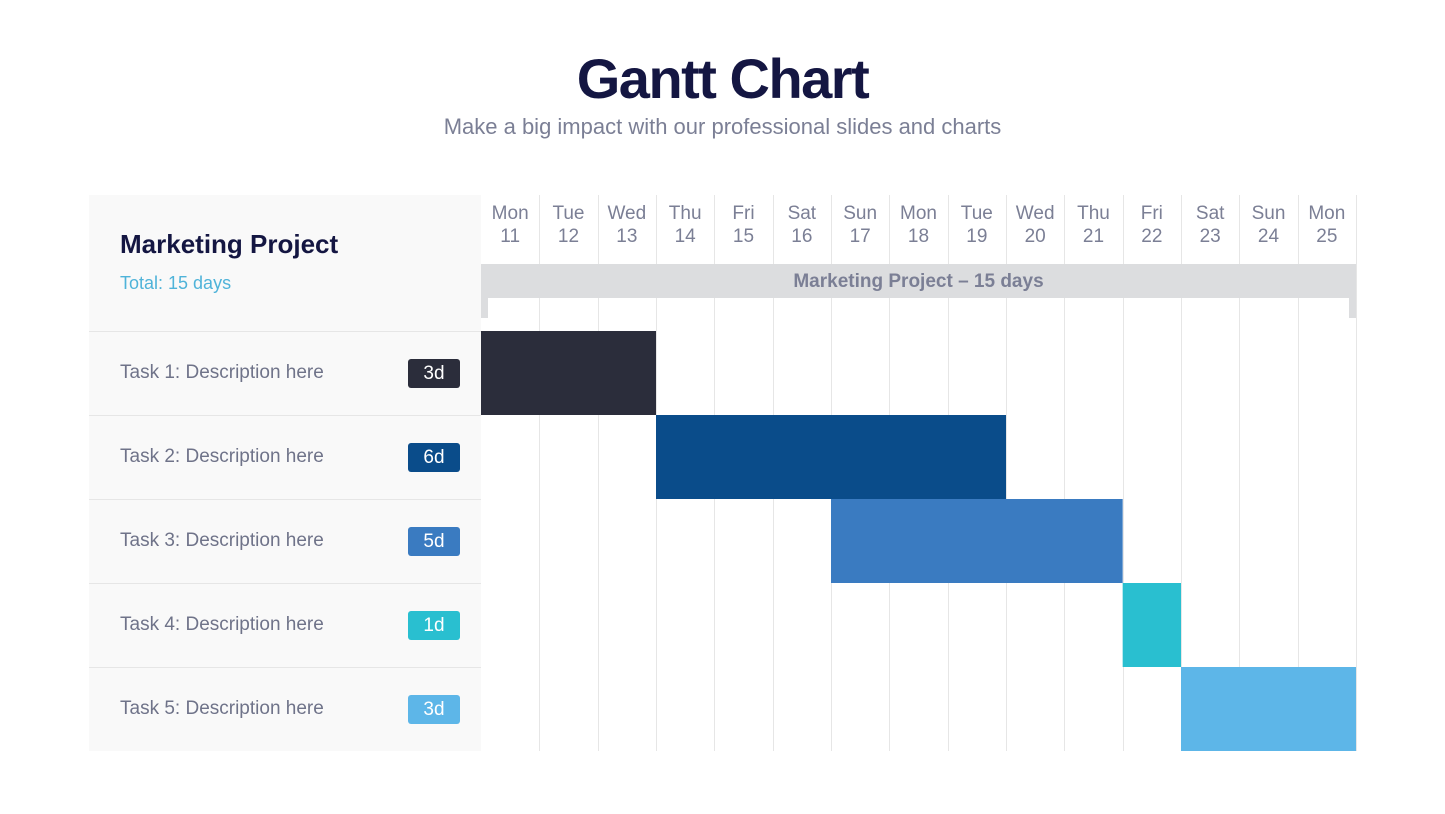  I want to click on day-date-label: 18, so click(918, 236).